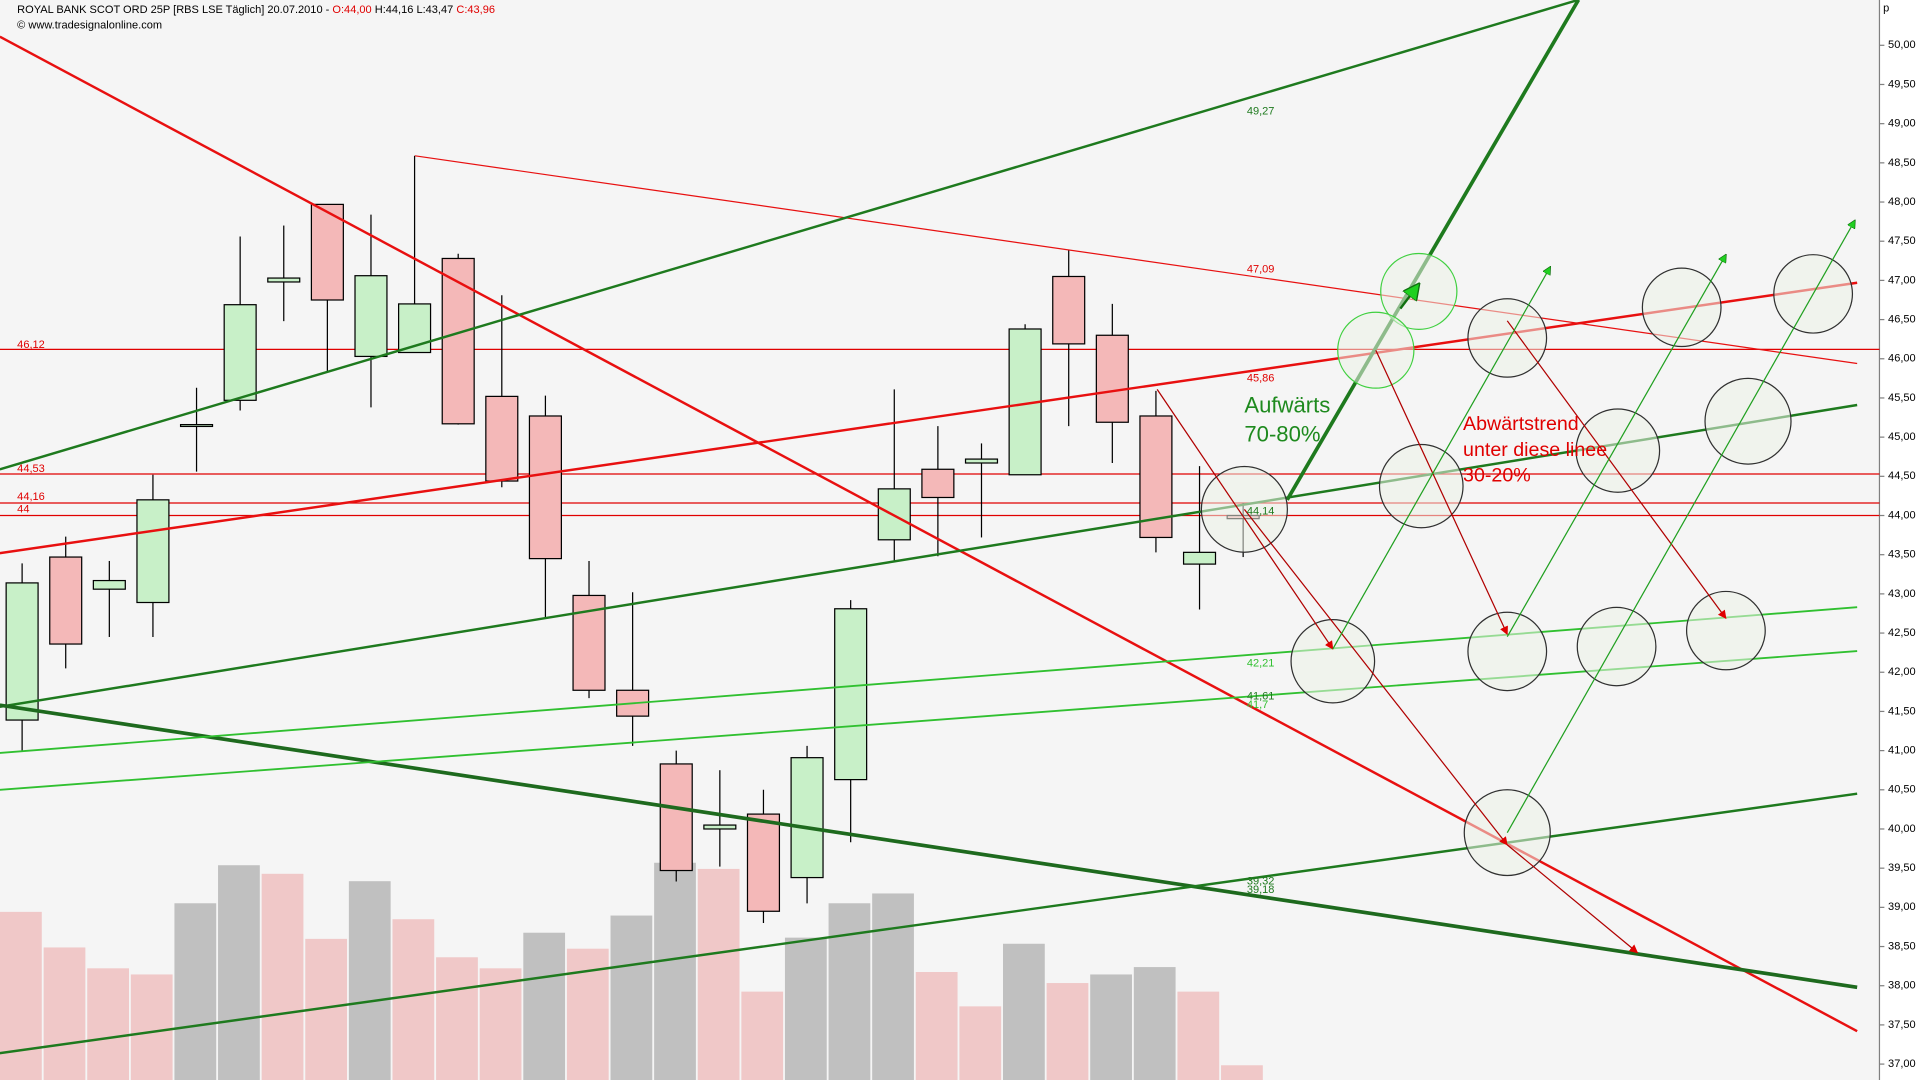 The width and height of the screenshot is (1920, 1080). Describe the element at coordinates (1535, 450) in the screenshot. I see `annotation: unter diese linee` at that location.